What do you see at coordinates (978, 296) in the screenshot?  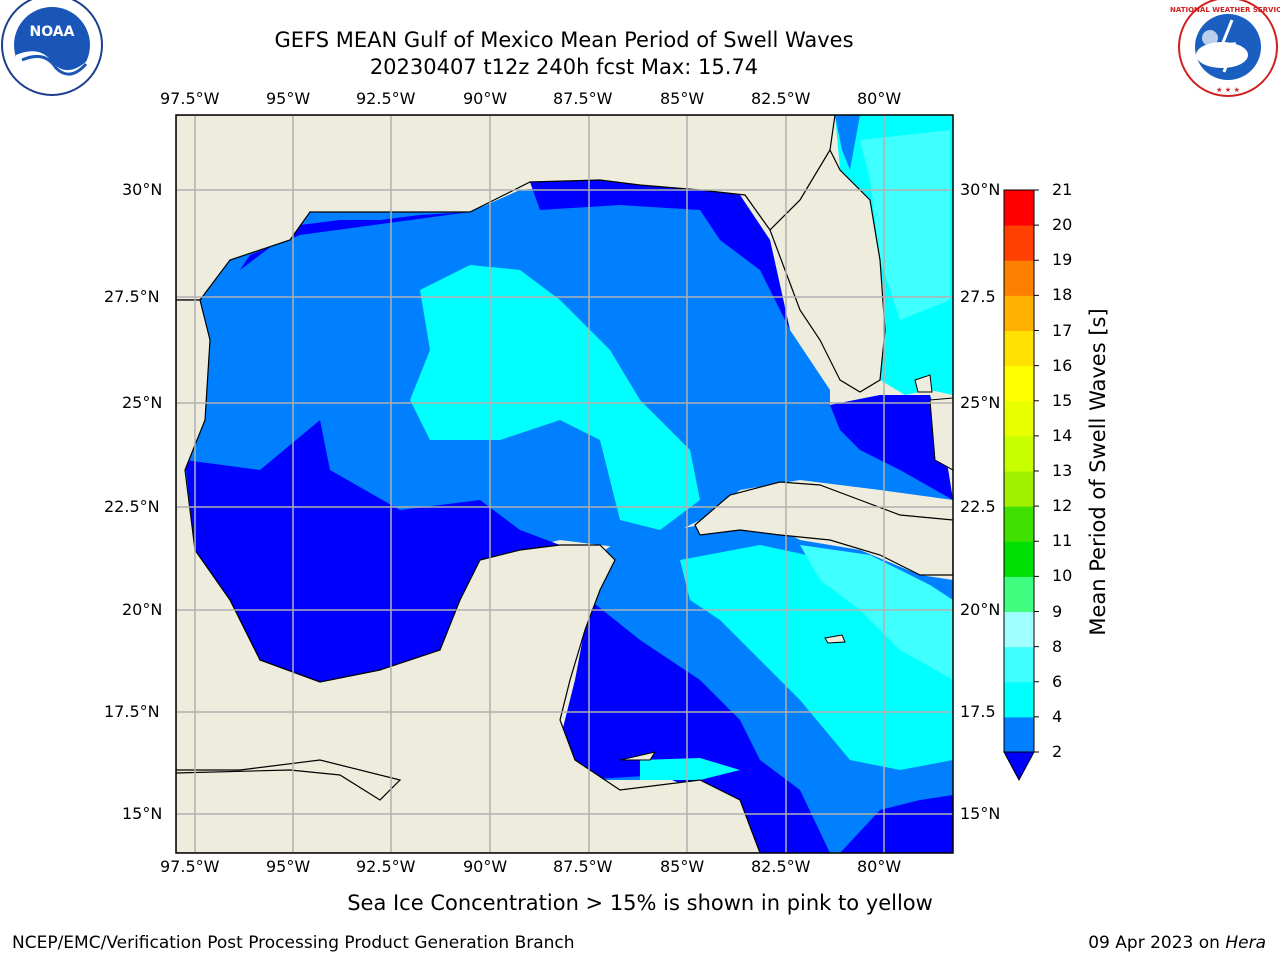 I see `lat-label-right: 27.5` at bounding box center [978, 296].